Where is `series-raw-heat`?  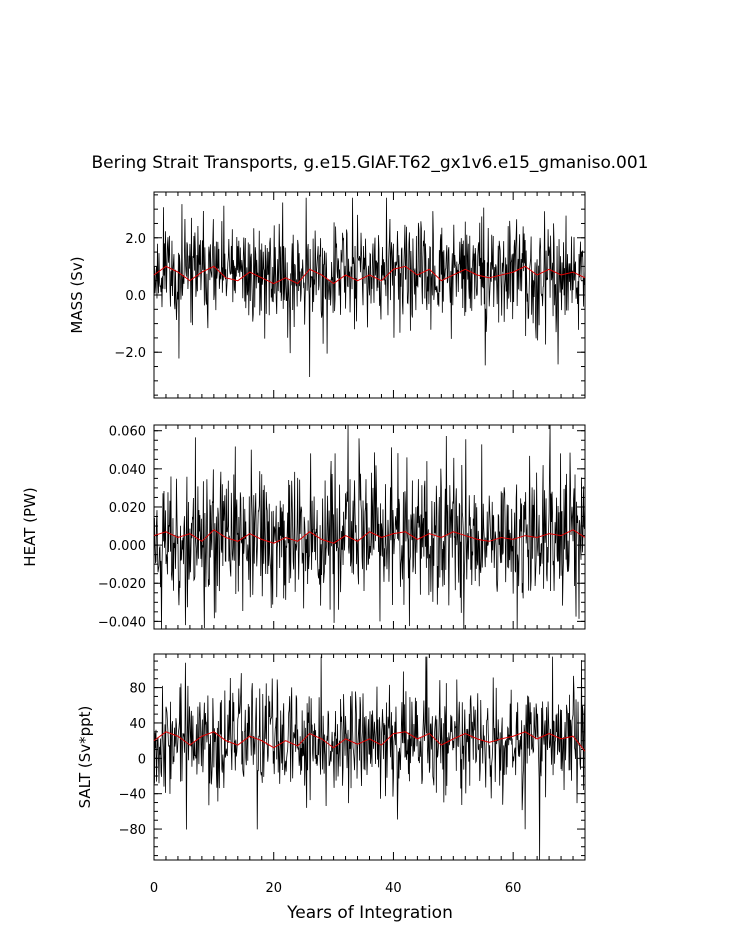
series-raw-heat is located at coordinates (369, 527).